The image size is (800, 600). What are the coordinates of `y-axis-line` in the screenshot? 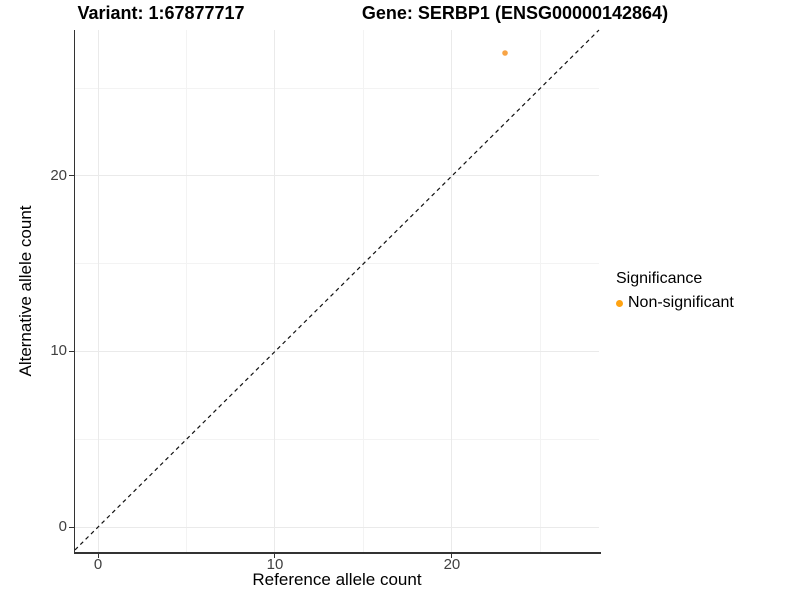 It's located at (74, 292).